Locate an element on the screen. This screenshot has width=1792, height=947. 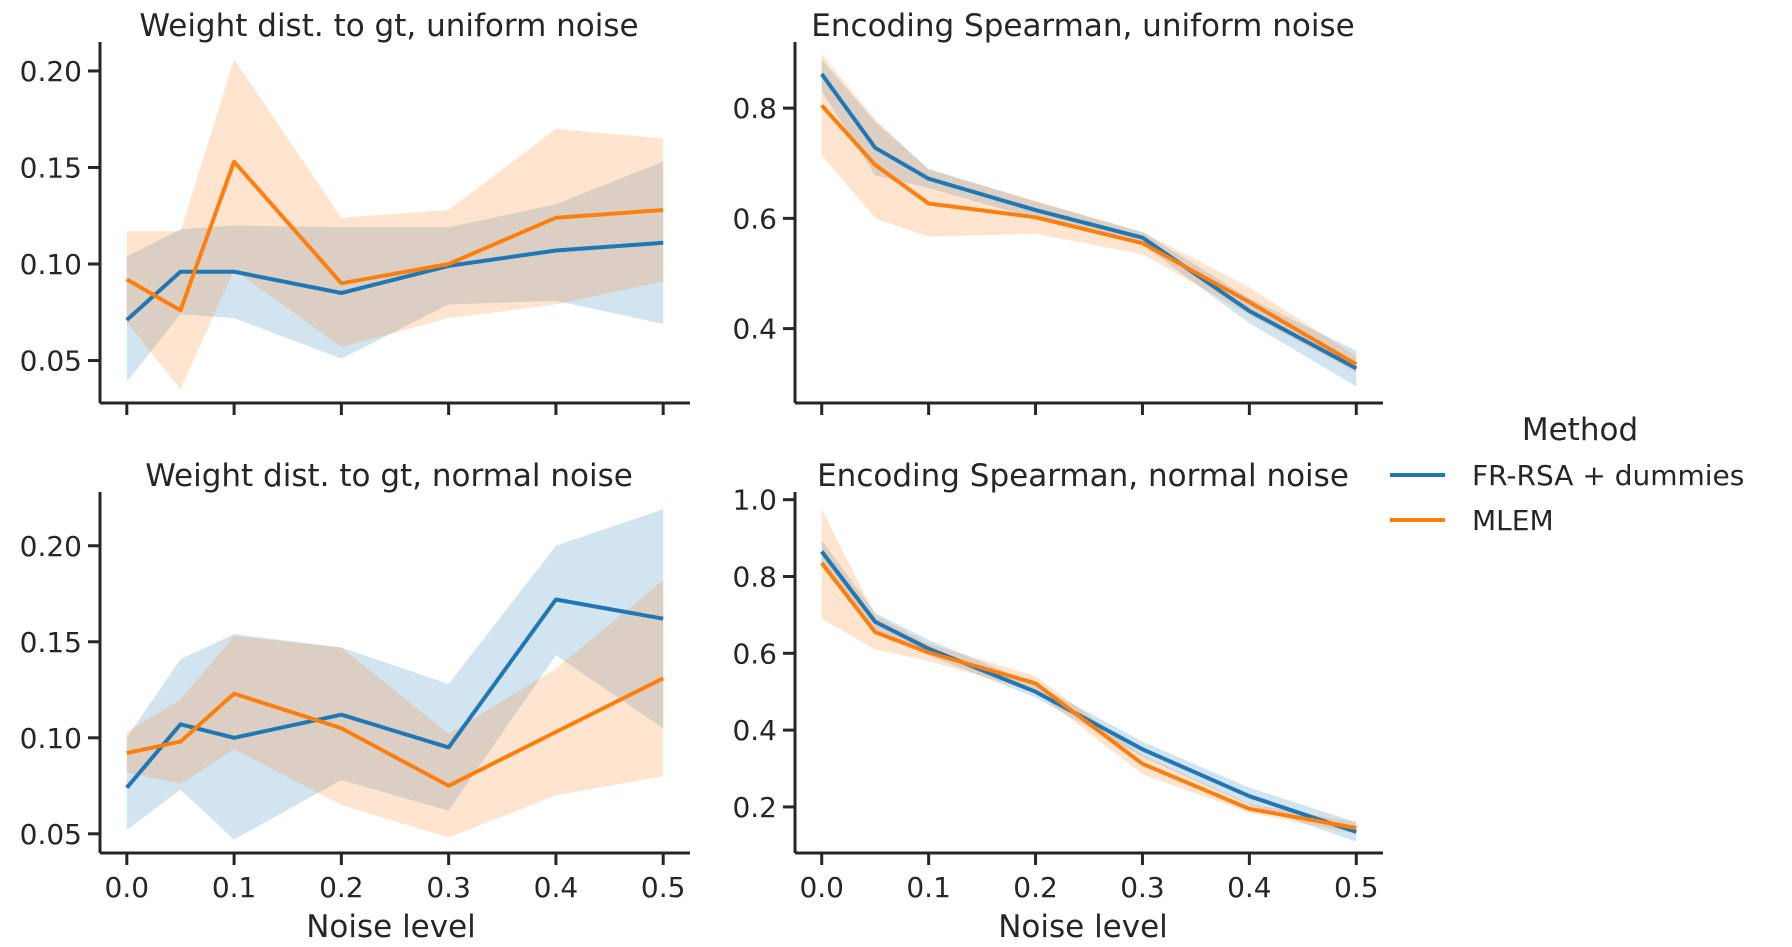
x-axis-label-left: Noise level is located at coordinates (391, 927).